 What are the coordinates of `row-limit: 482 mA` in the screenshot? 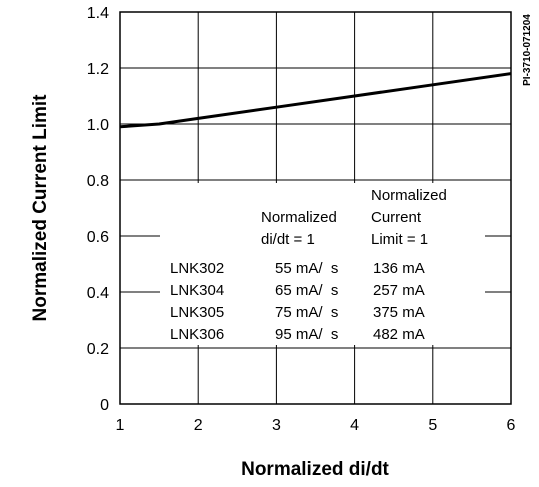 It's located at (399, 334).